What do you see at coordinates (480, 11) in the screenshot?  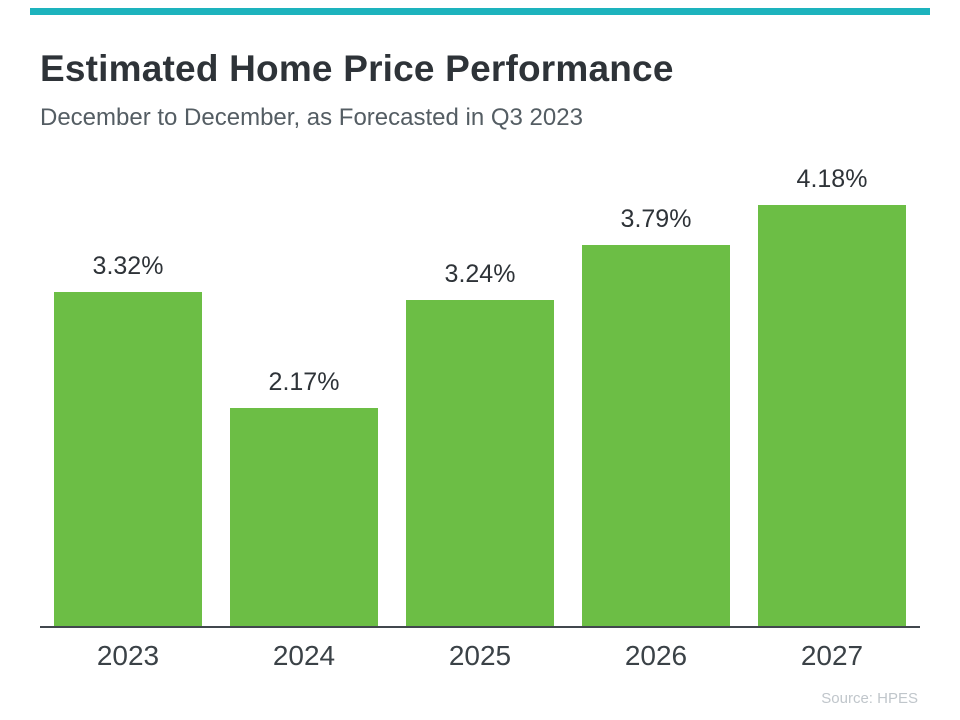 I see `top-accent-bar` at bounding box center [480, 11].